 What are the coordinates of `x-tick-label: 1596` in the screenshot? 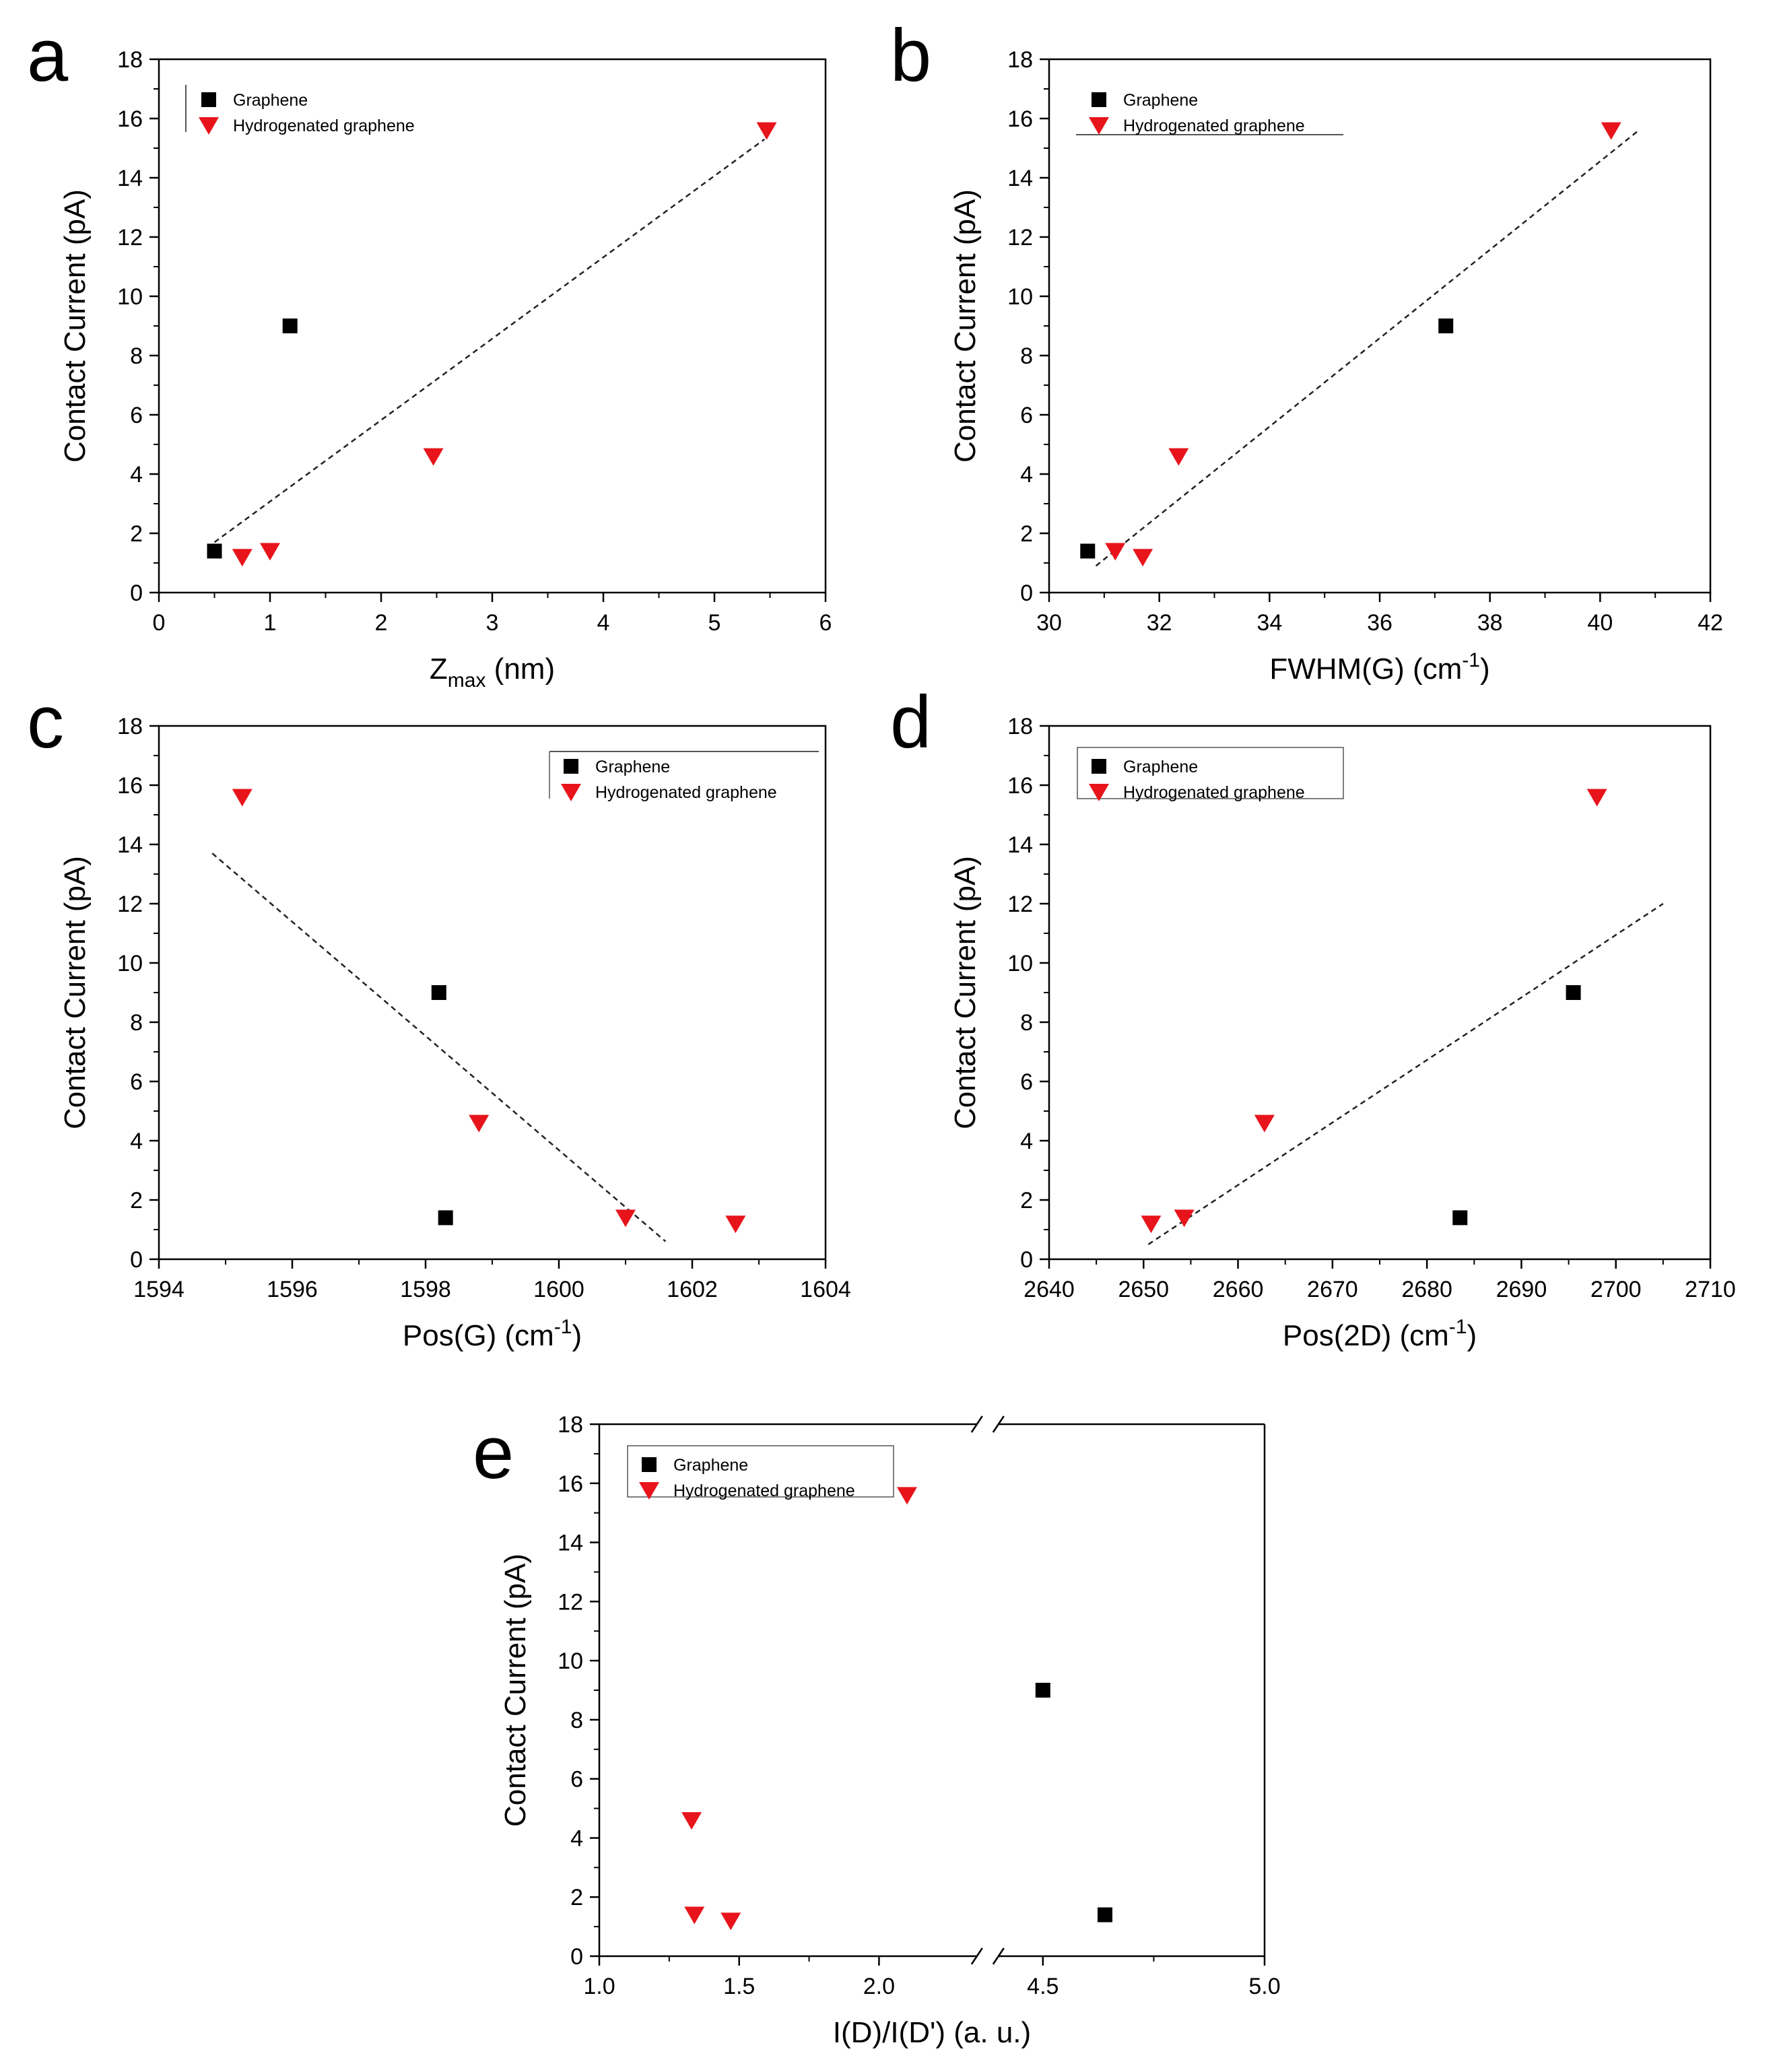 It's located at (292, 1289).